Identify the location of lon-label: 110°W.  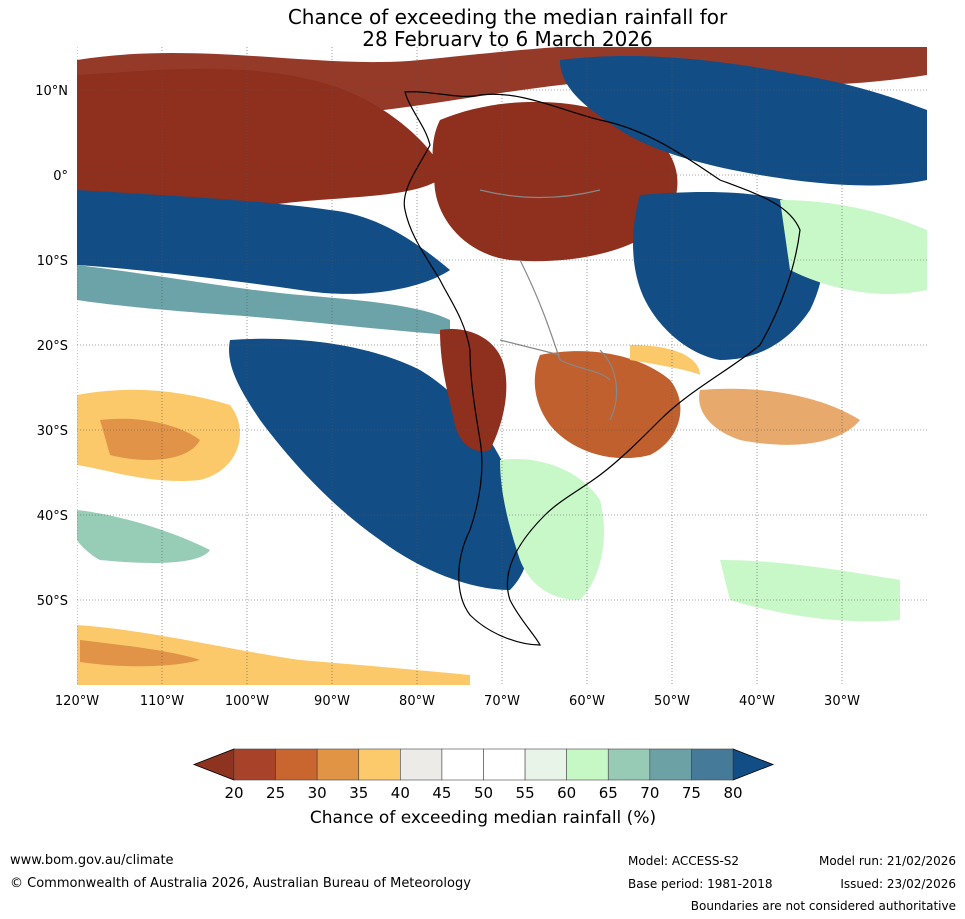
(162, 701).